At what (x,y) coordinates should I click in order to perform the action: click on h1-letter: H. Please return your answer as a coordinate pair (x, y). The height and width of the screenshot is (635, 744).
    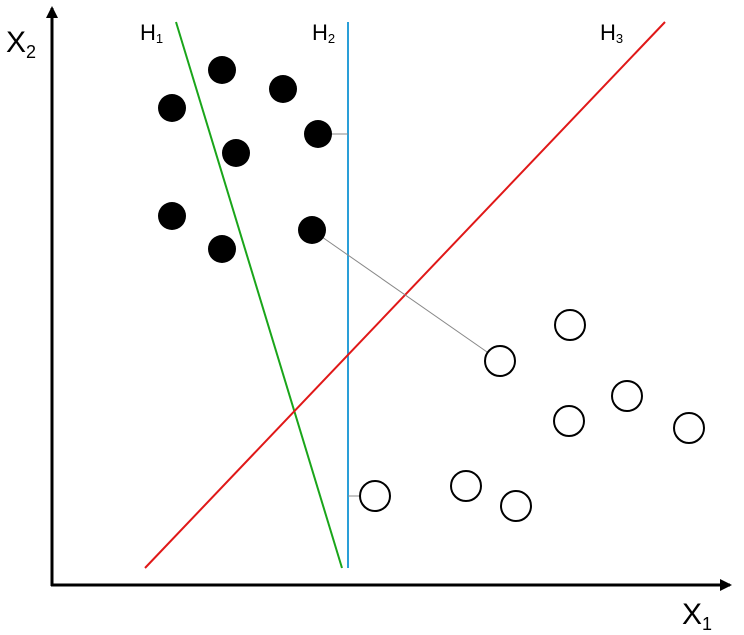
    Looking at the image, I should click on (148, 32).